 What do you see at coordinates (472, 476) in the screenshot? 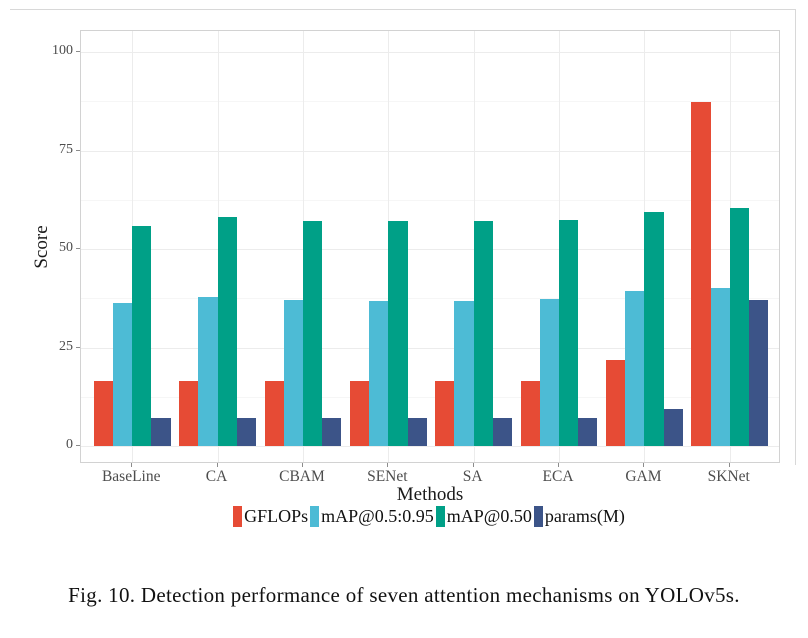
I see `x-tick-label: SA` at bounding box center [472, 476].